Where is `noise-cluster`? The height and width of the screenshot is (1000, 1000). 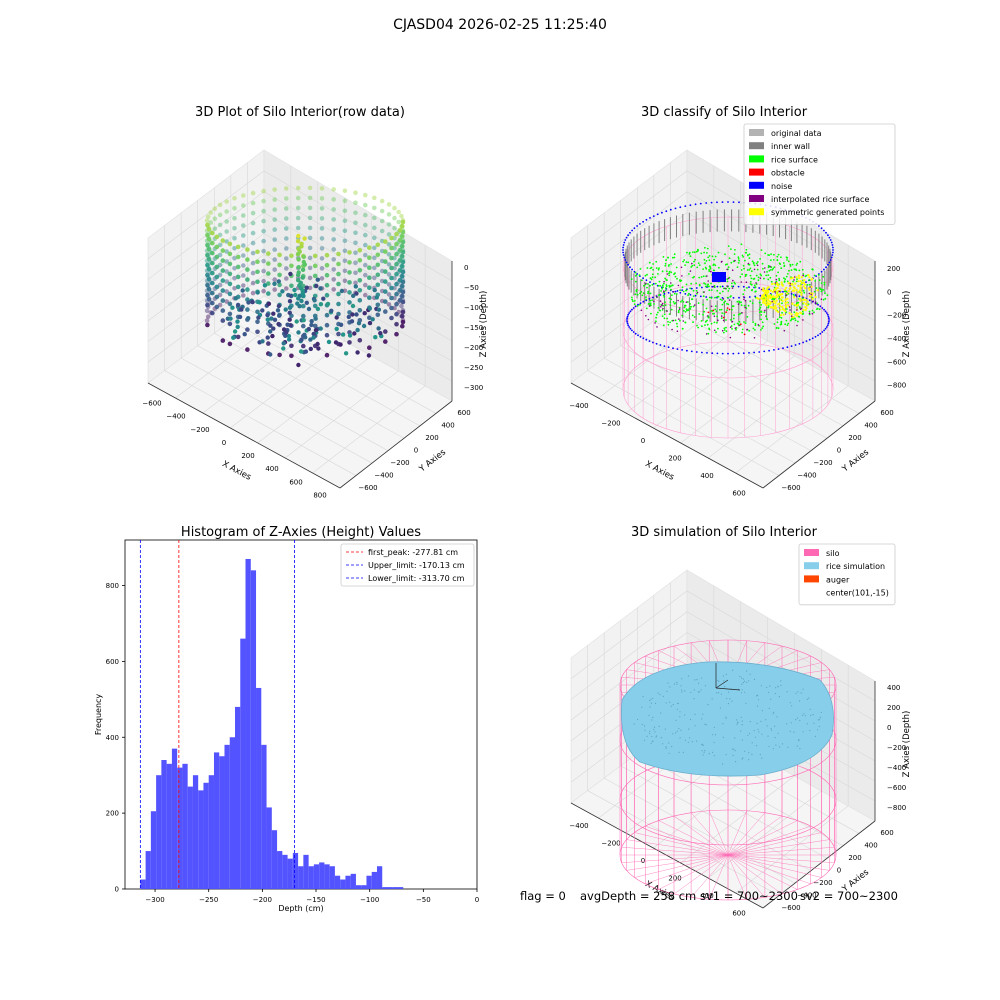
noise-cluster is located at coordinates (719, 277).